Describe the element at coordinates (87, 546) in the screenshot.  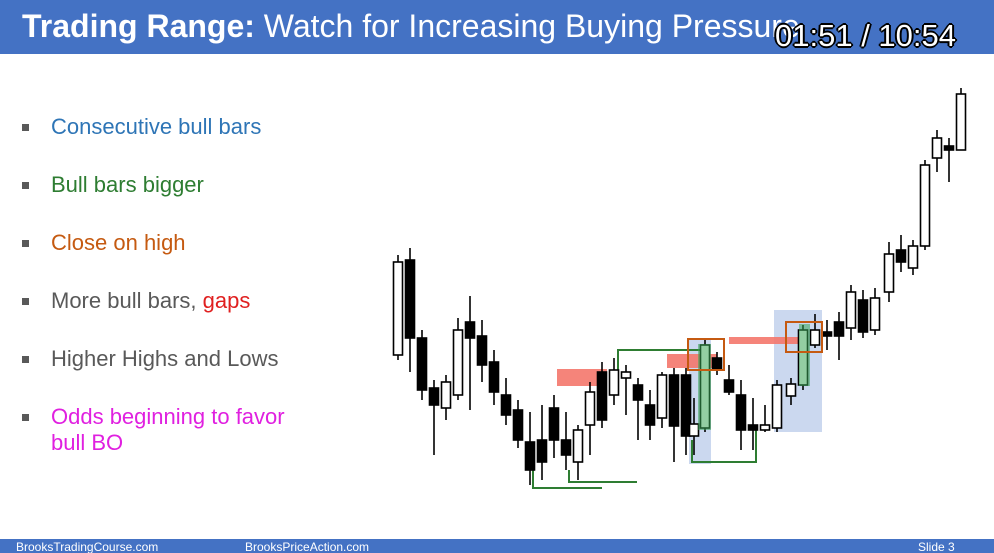
I see `footer-left-site: BrooksTradingCourse.com` at that location.